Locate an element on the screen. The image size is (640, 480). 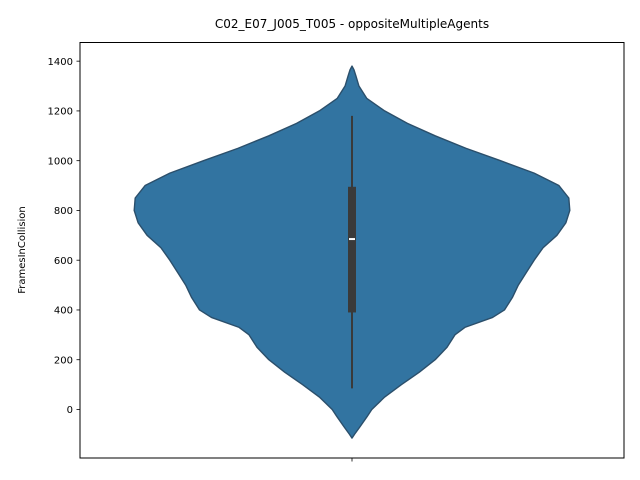
y-tick-label: 800 is located at coordinates (63, 211).